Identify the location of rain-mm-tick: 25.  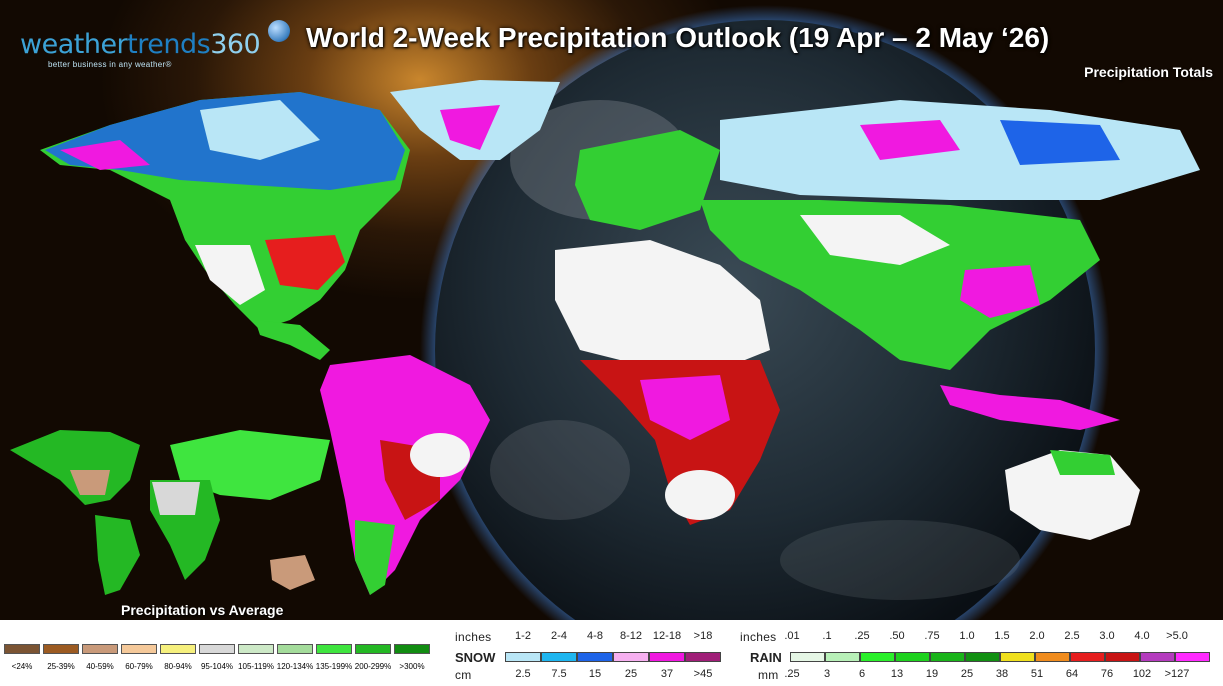
(967, 674).